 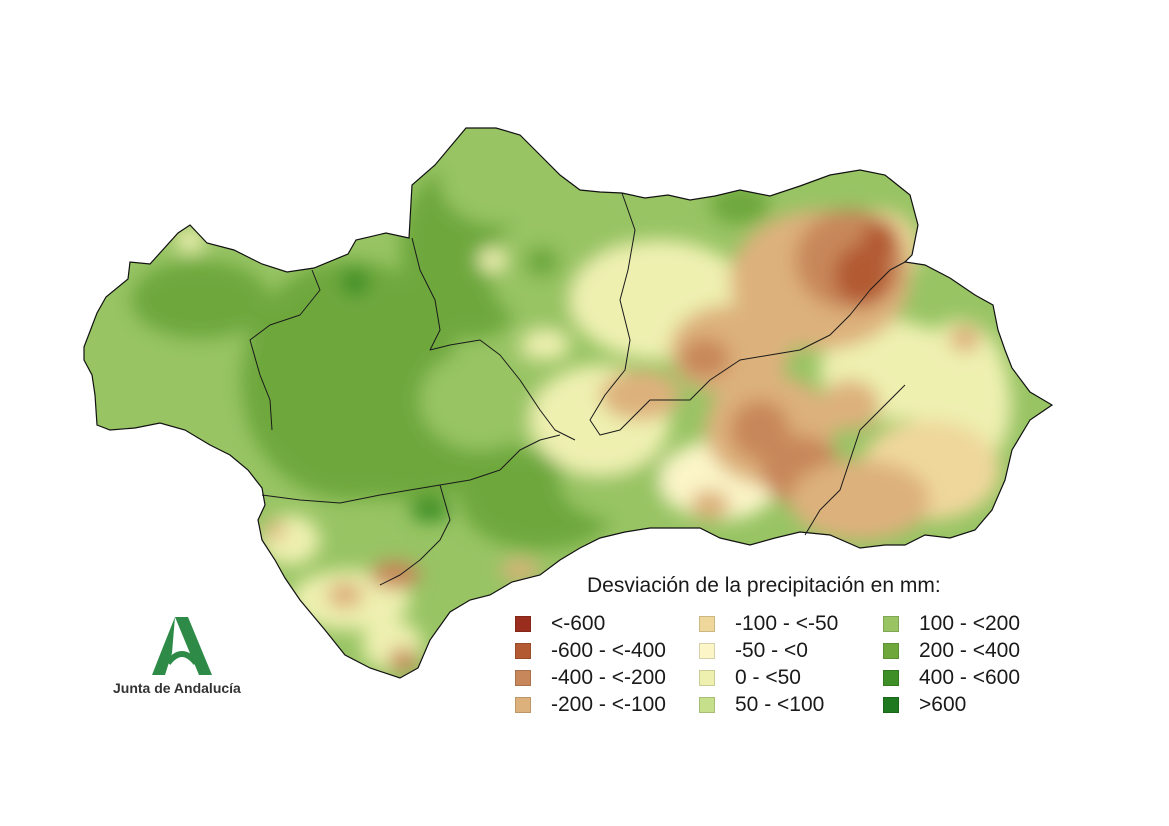 I want to click on legend-label: -100 - <-50, so click(x=787, y=623).